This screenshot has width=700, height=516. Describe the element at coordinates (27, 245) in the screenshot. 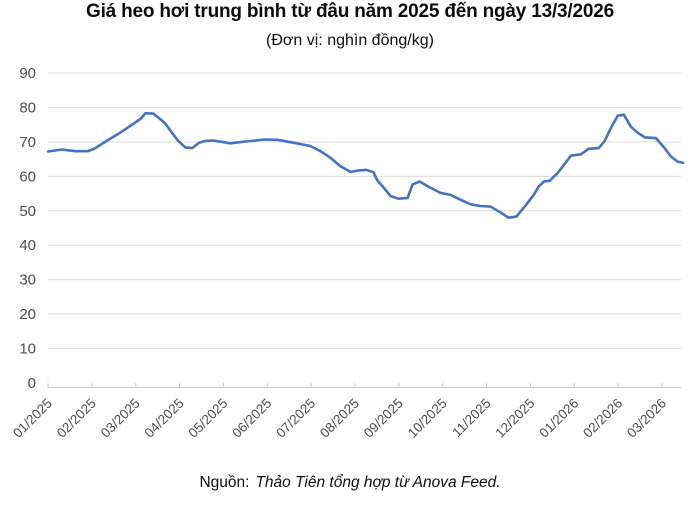

I see `y-tick-label-40: 40` at that location.